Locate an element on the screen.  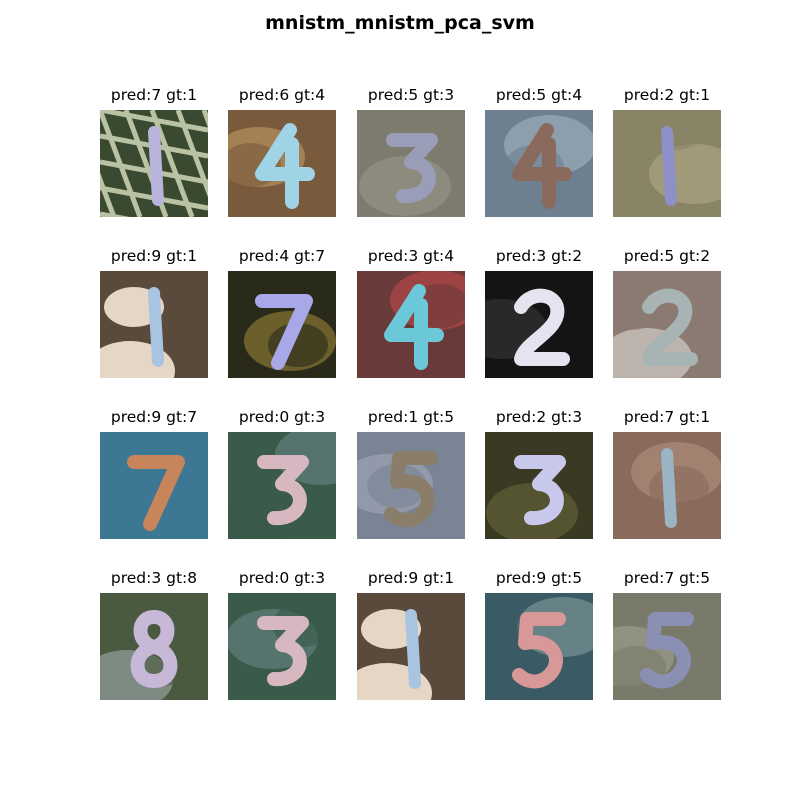
sample-label: pred:1 gt:5 is located at coordinates (411, 417).